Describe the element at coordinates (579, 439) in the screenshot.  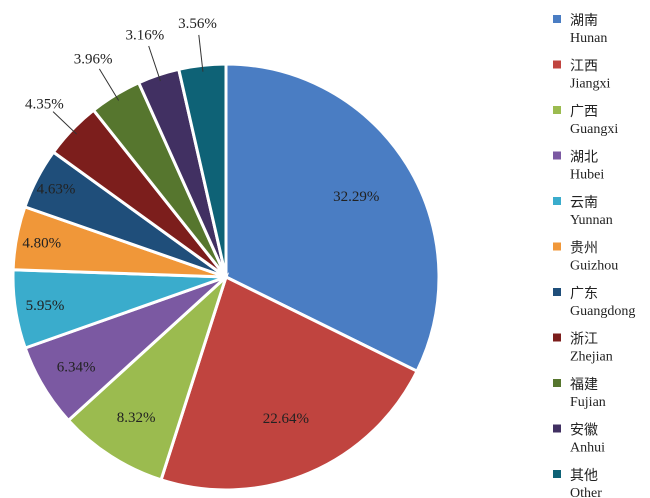
I see `legend-item-anhui: 安徽 Anhui` at that location.